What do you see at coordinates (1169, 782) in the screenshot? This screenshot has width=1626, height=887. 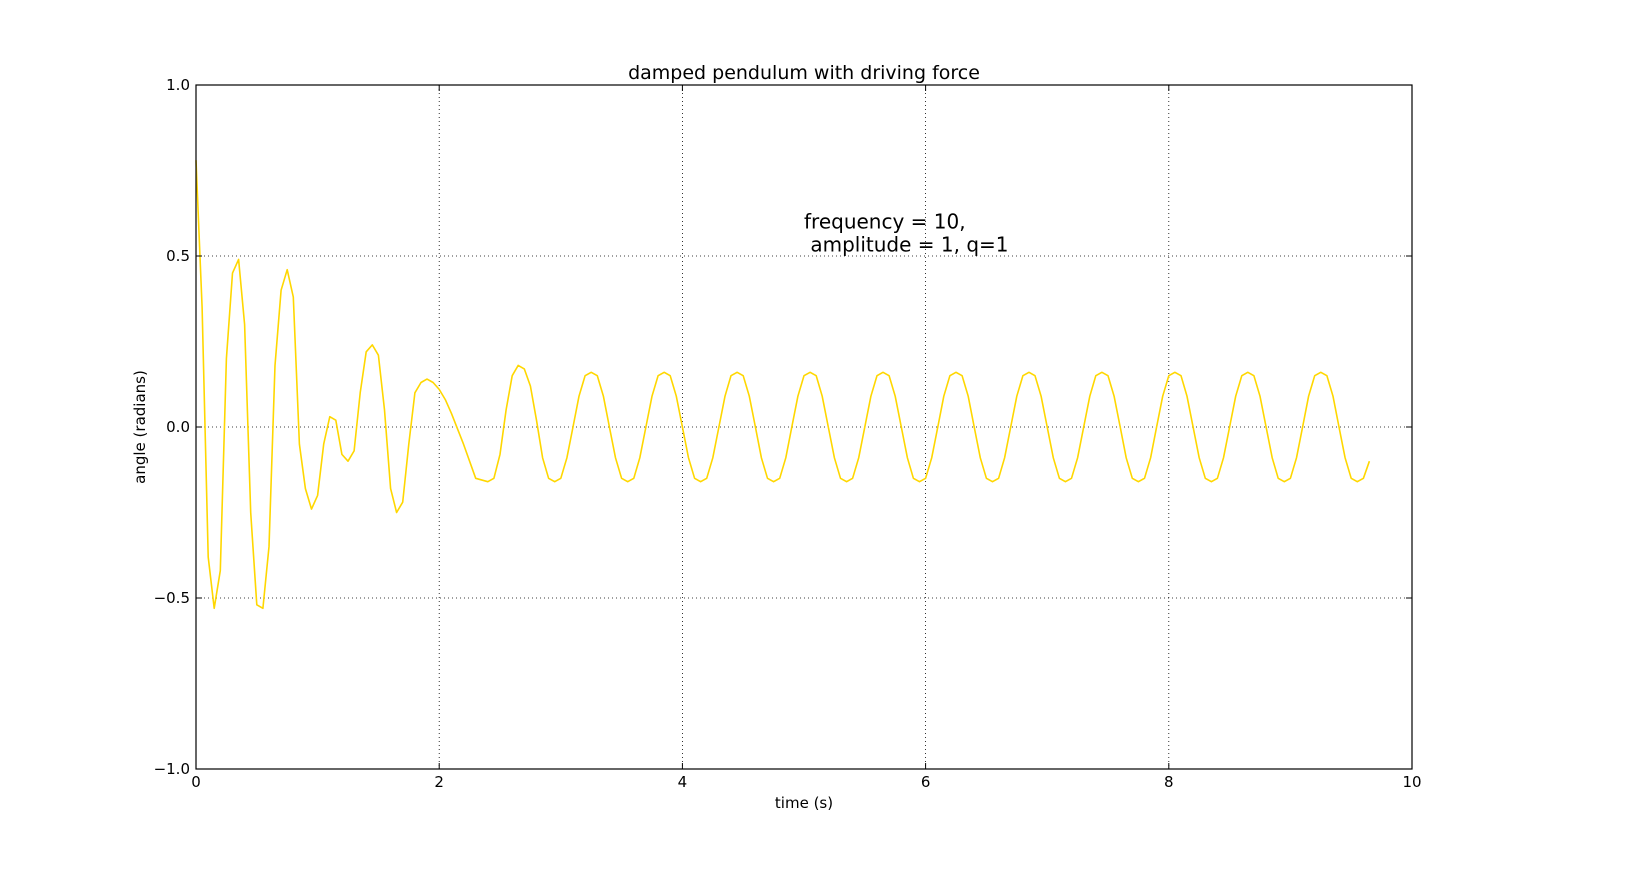 I see `x-tick-label: 8` at bounding box center [1169, 782].